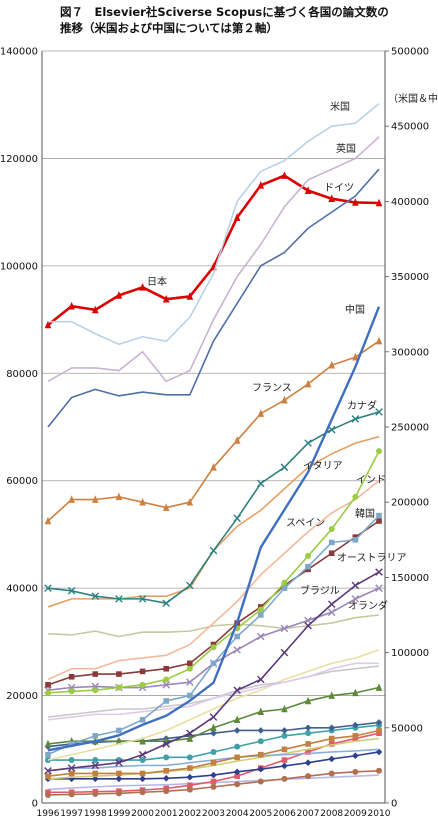  What do you see at coordinates (355, 309) in the screenshot?
I see `series-label: 中国` at bounding box center [355, 309].